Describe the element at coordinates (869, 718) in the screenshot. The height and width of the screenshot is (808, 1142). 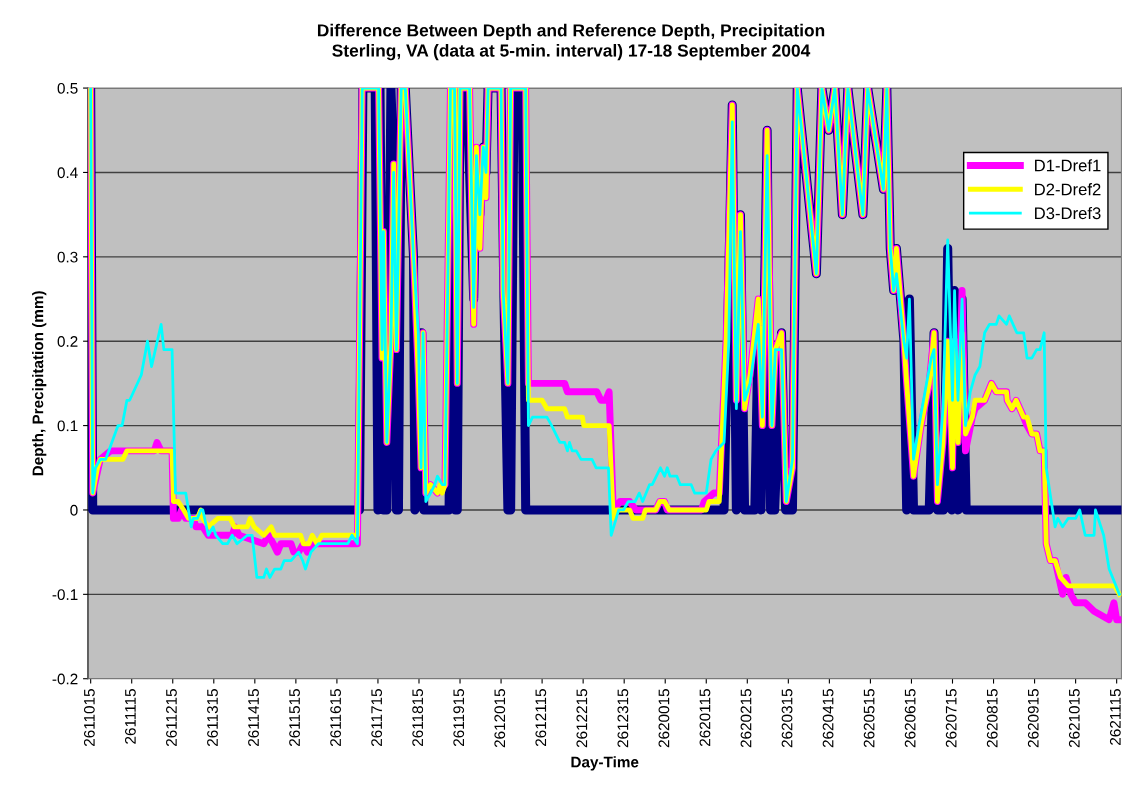
I see `x-tick-label: 2620515` at that location.